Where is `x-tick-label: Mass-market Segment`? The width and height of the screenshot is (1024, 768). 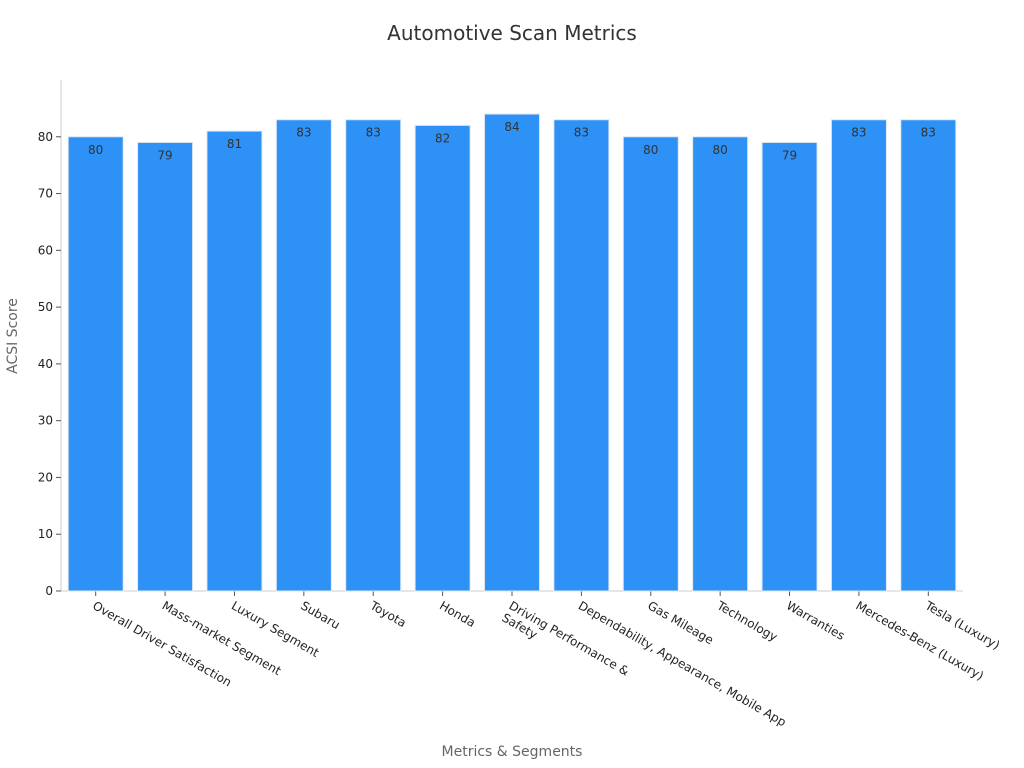
x-tick-label: Mass-market Segment is located at coordinates (222, 638).